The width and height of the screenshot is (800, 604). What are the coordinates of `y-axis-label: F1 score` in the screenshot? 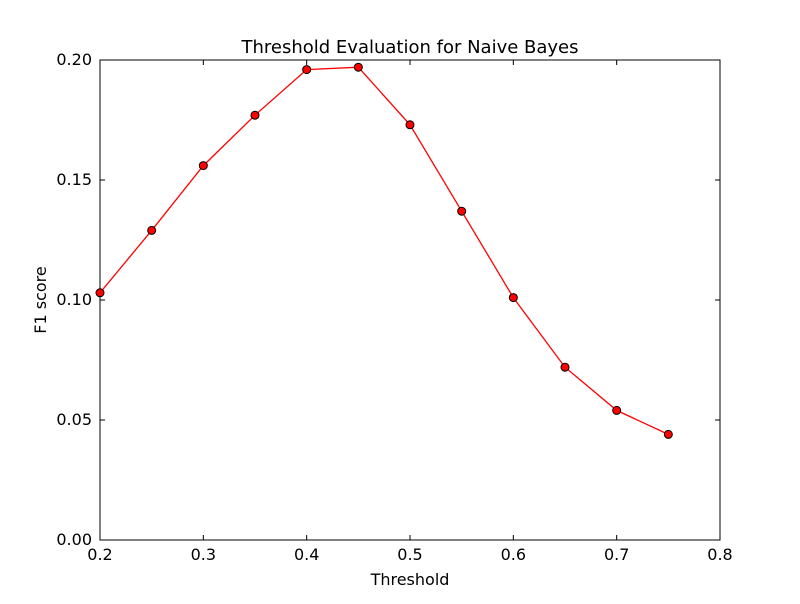 It's located at (40, 299).